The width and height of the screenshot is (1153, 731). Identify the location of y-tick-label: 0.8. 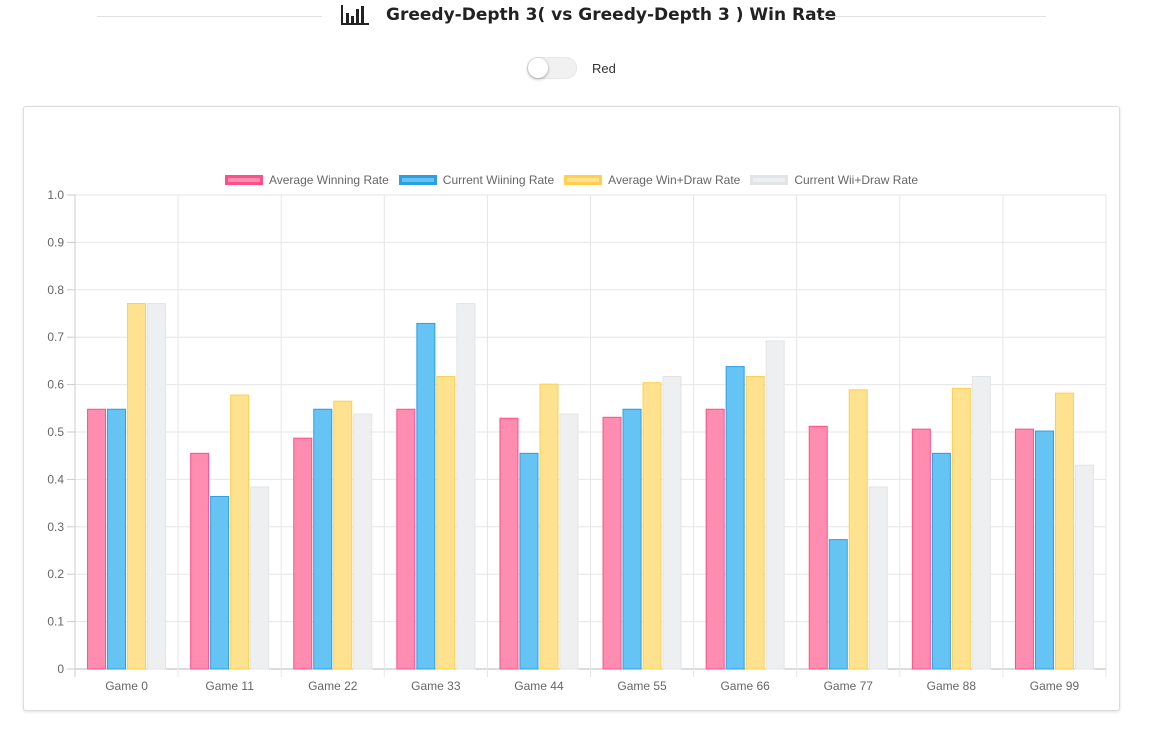
(55, 290).